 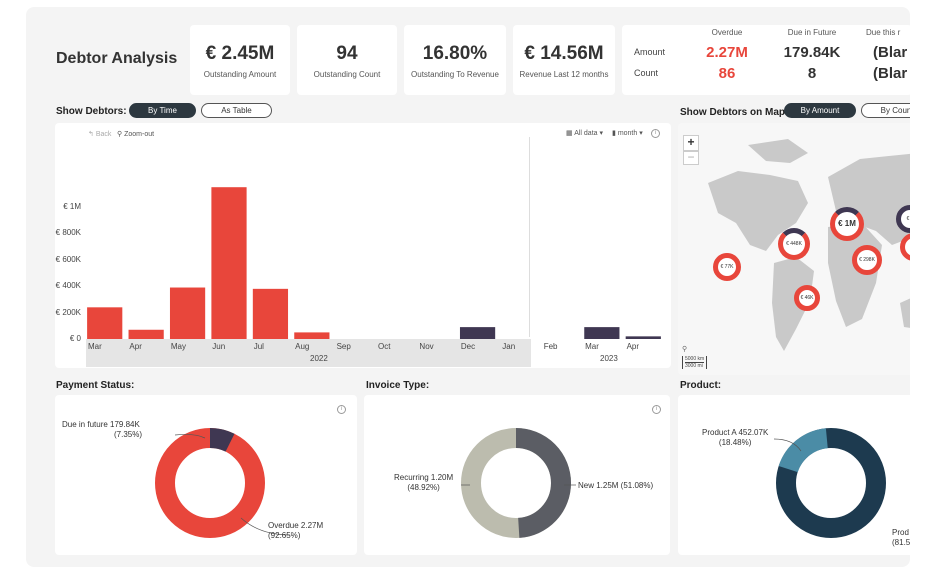 What do you see at coordinates (219, 346) in the screenshot?
I see `x-tick-label: Jun` at bounding box center [219, 346].